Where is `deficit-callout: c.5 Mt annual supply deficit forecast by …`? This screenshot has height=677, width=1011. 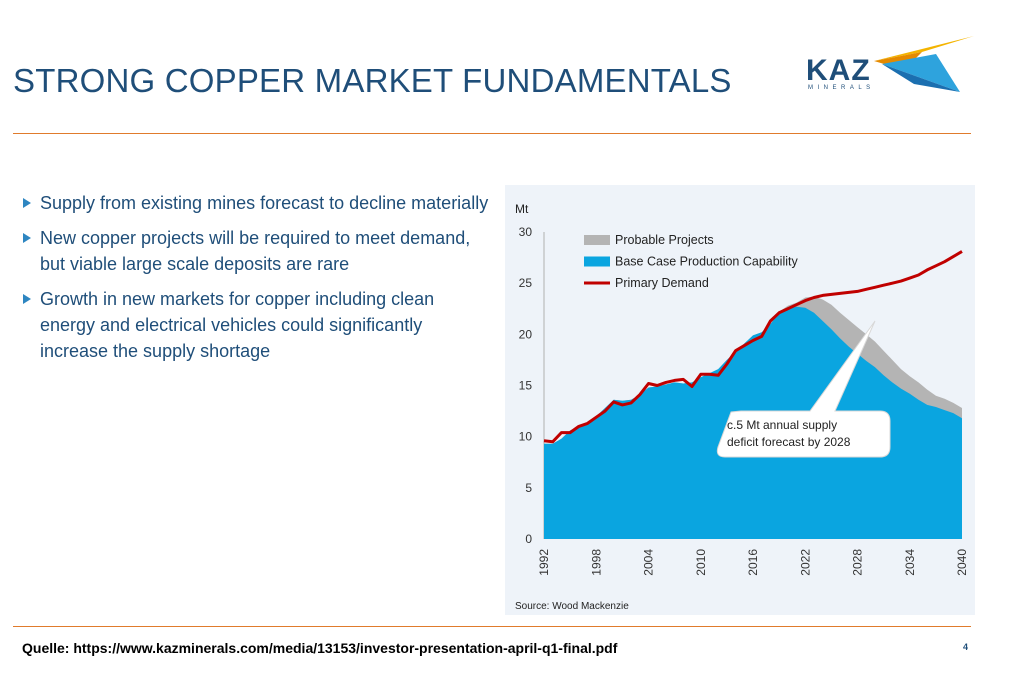 deficit-callout: c.5 Mt annual supply deficit forecast by … is located at coordinates (803, 389).